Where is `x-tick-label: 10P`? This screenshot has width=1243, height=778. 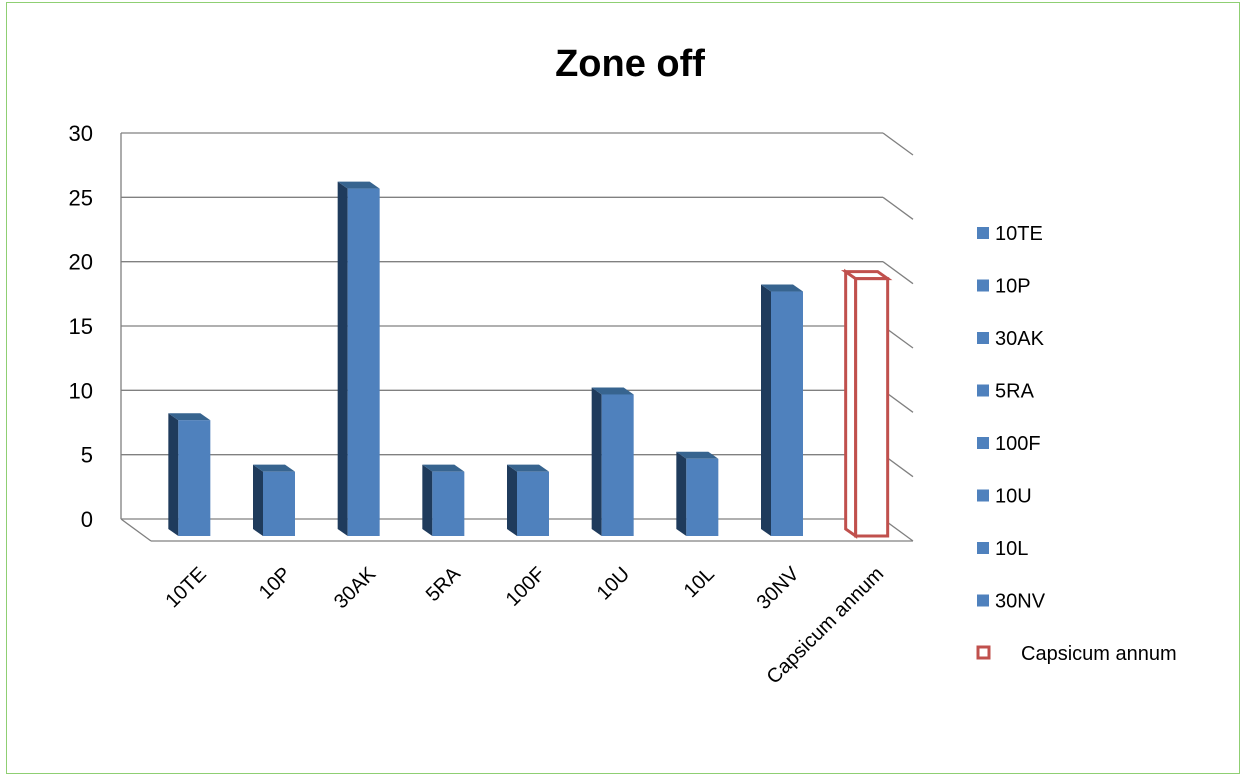 x-tick-label: 10P is located at coordinates (275, 583).